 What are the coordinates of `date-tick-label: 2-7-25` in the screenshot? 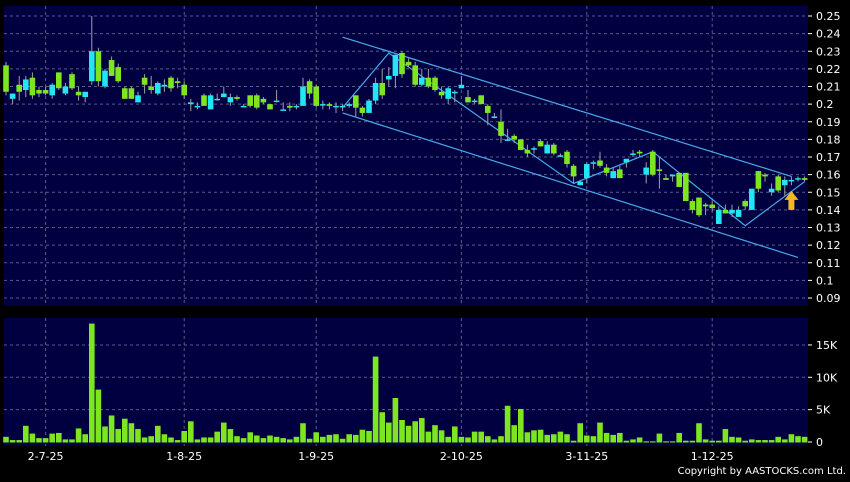 It's located at (46, 456).